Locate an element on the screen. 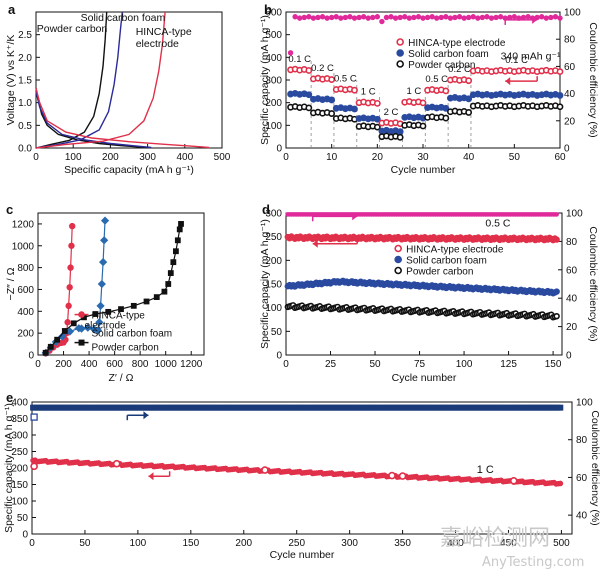 The width and height of the screenshot is (600, 579). panel-e-xtick-label: 200 is located at coordinates (243, 543).